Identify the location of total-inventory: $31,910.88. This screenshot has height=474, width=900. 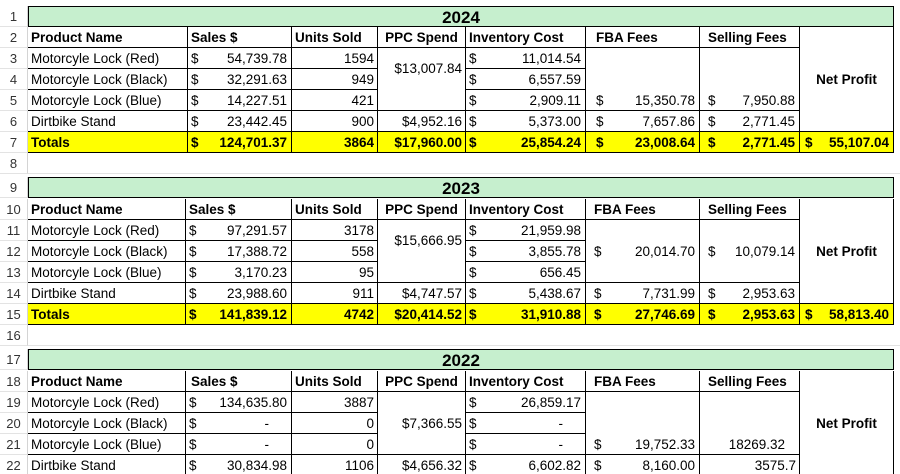
(526, 314).